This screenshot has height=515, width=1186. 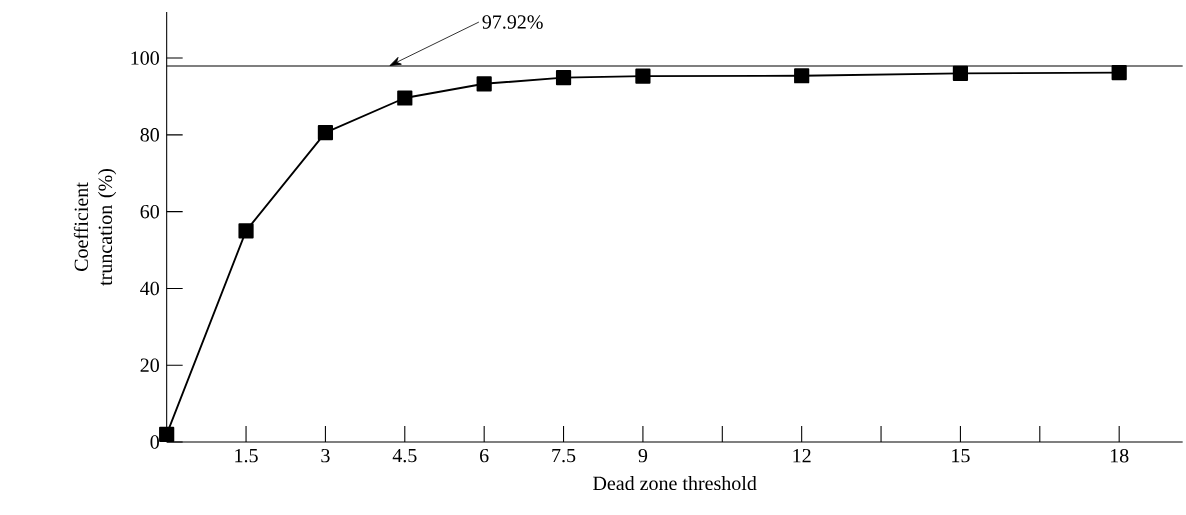 I want to click on y-tick-label: 60, so click(x=149, y=211).